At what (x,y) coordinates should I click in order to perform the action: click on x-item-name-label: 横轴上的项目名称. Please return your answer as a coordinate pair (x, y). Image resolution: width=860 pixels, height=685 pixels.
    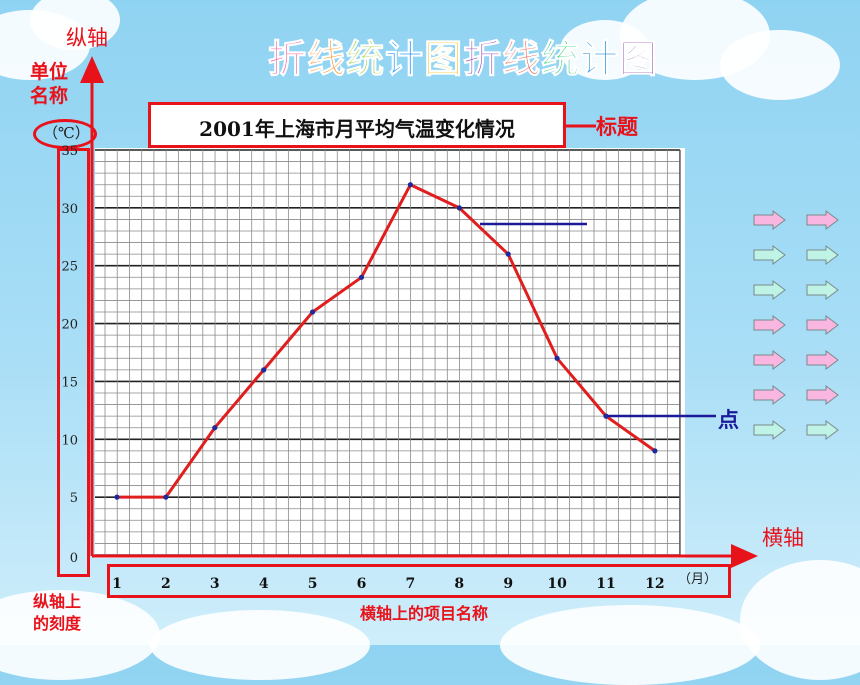
    Looking at the image, I should click on (424, 613).